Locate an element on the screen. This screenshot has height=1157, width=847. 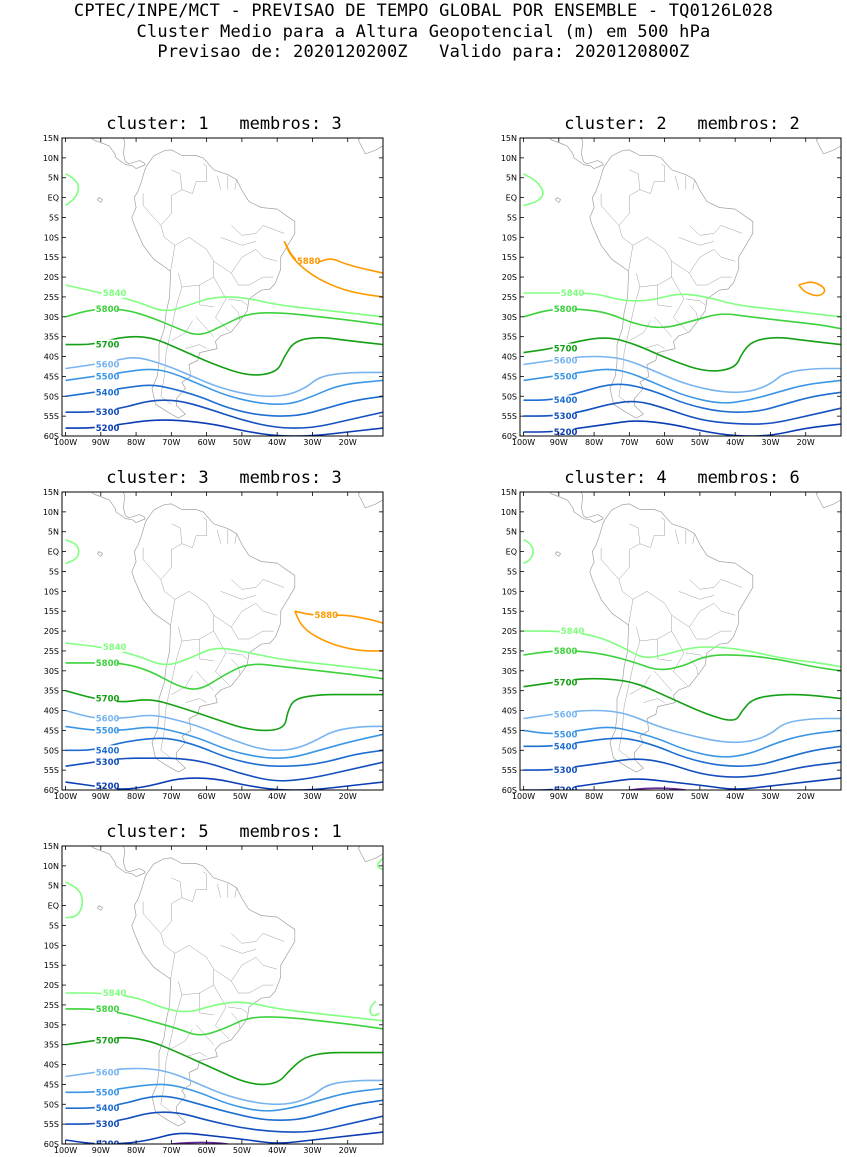
lon-tick-label: 60W is located at coordinates (207, 796).